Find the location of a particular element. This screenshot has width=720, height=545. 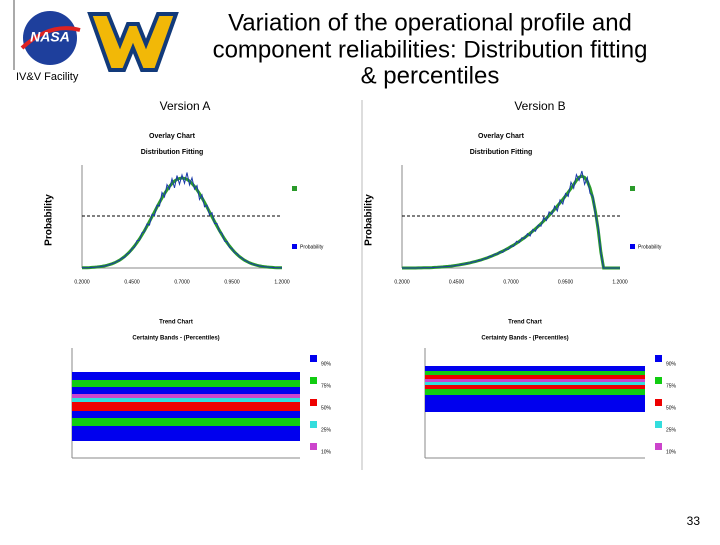

nasa-logo is located at coordinates (50, 38).